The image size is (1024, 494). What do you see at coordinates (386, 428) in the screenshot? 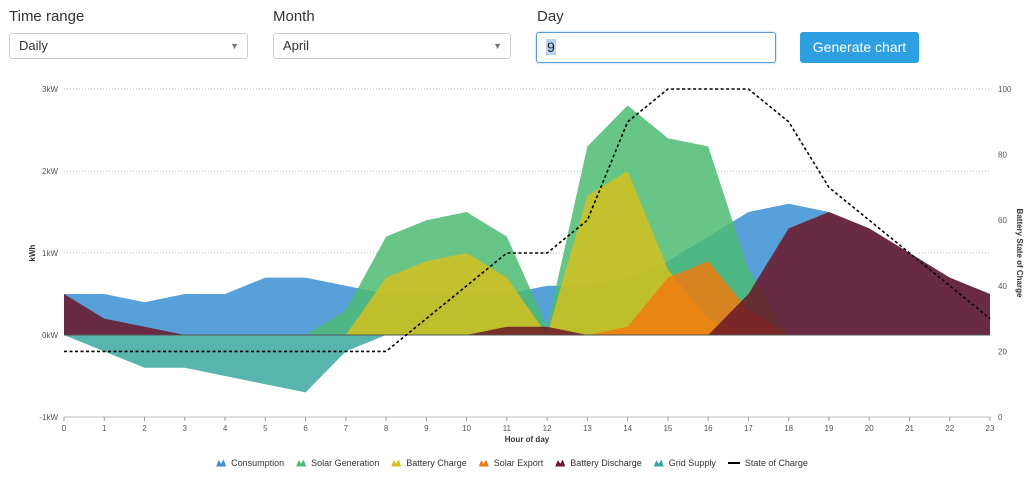
I see `x-tick-label: 8` at bounding box center [386, 428].